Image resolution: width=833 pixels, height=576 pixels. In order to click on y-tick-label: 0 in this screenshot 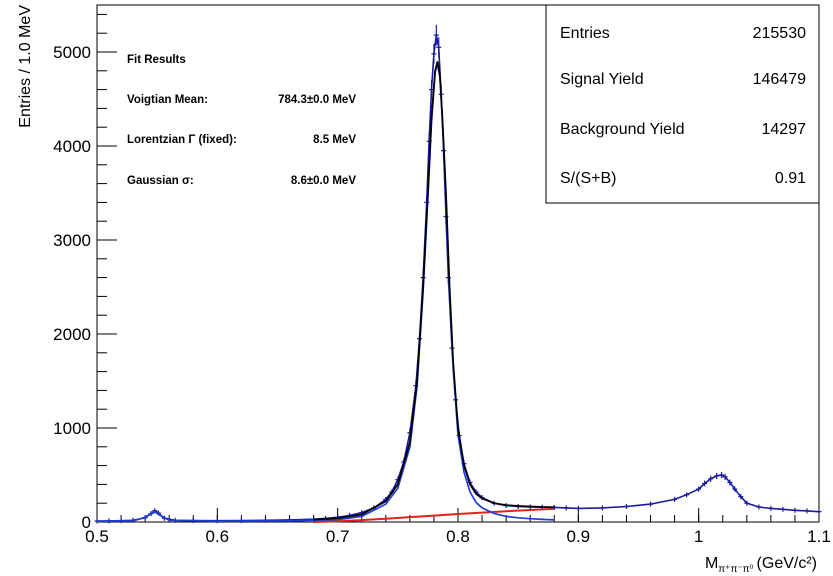, I will do `click(86, 522)`.